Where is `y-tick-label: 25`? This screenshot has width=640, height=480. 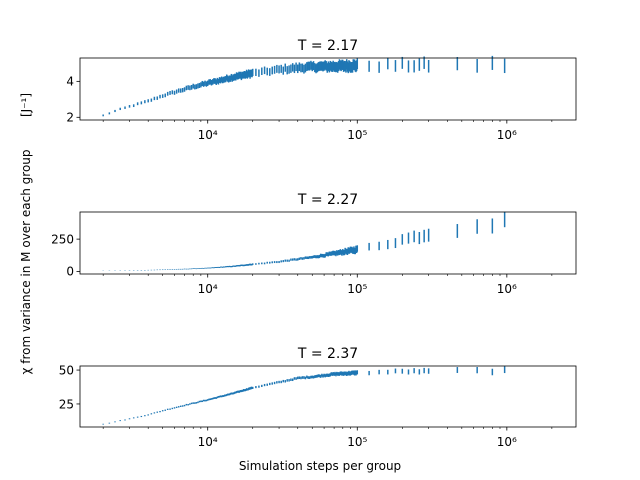 y-tick-label: 25 is located at coordinates (66, 404).